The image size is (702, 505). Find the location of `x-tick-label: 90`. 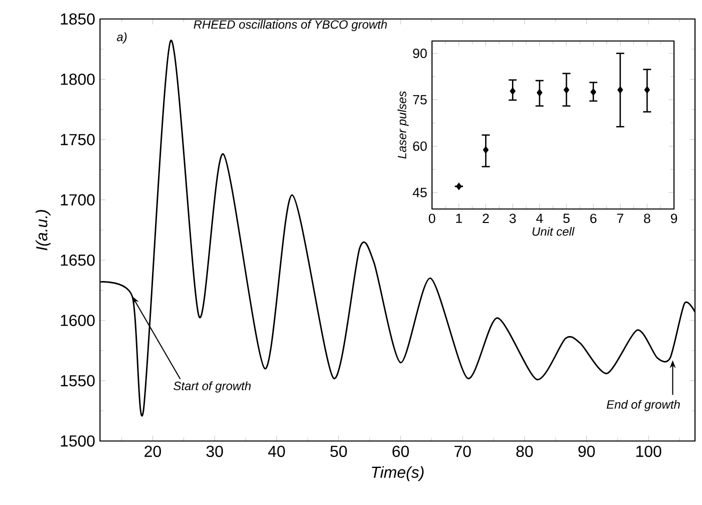

x-tick-label: 90 is located at coordinates (586, 452).